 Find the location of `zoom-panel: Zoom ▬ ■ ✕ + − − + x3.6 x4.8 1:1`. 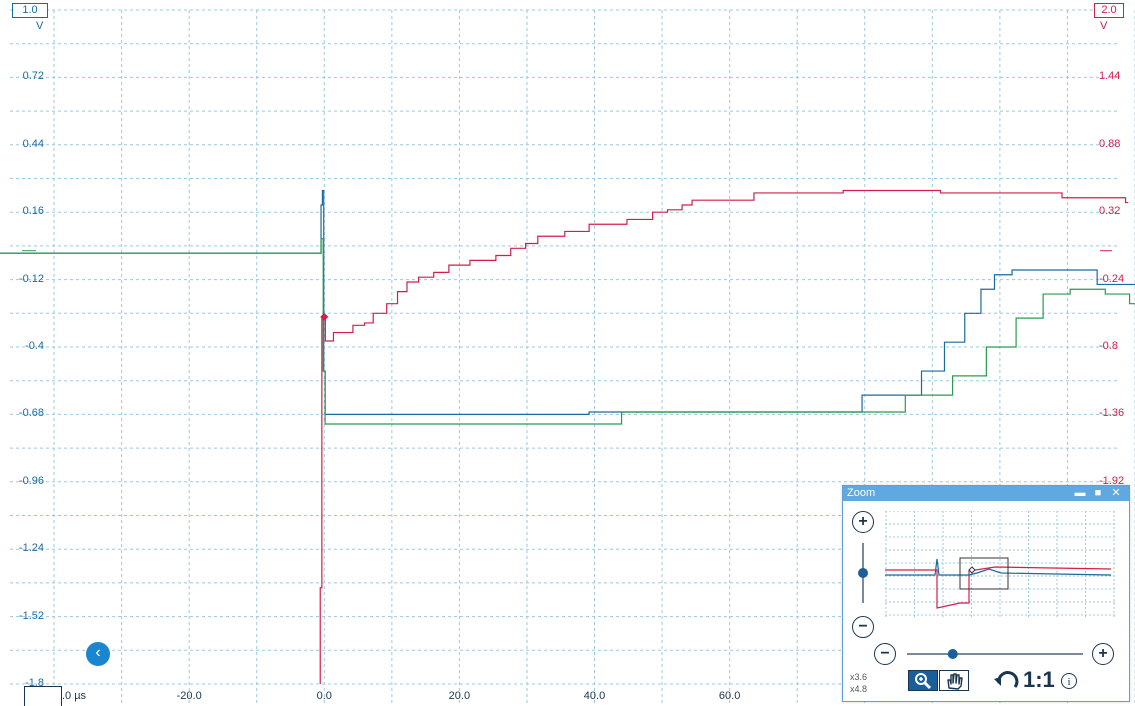

zoom-panel: Zoom ▬ ■ ✕ + − − + x3.6 x4.8 1:1 is located at coordinates (986, 593).